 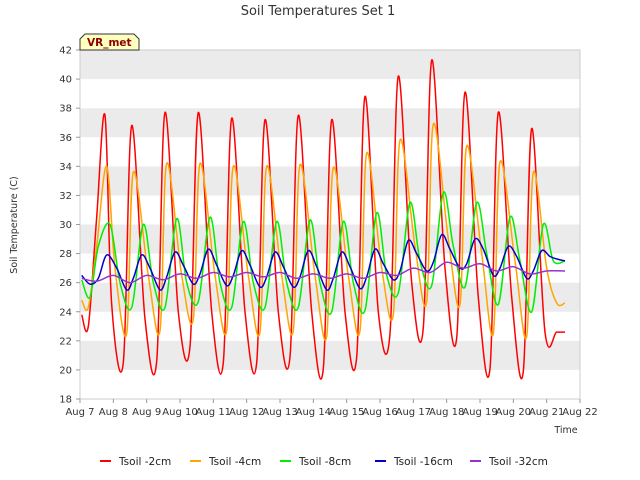 I want to click on y-axis: 18 20 22 24 26 28 30 32 34 36 38 40 42, so click(x=69, y=226).